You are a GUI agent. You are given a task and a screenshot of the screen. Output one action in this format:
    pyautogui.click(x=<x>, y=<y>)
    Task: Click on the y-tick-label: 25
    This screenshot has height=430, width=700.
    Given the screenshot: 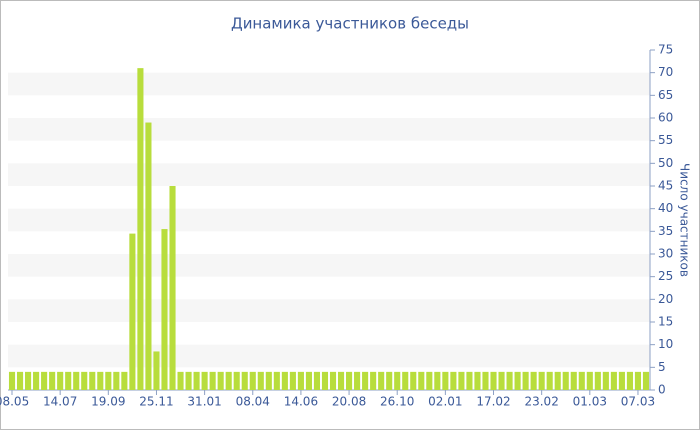 What is the action you would take?
    pyautogui.click(x=665, y=276)
    